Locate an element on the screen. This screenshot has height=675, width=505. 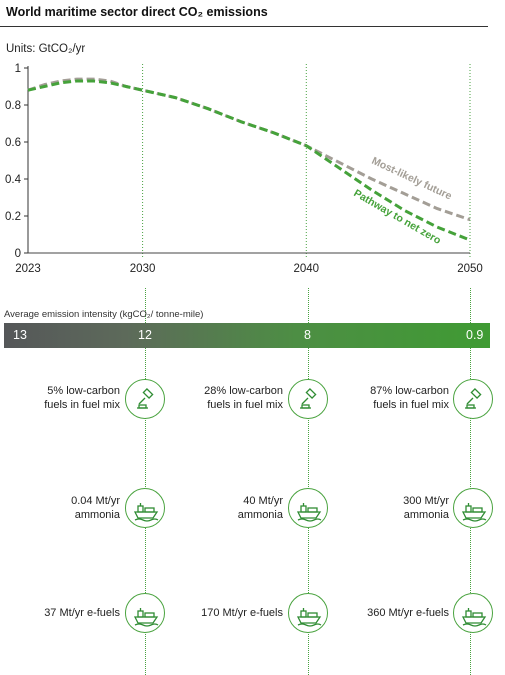
intensity-value-2050: 0.9 is located at coordinates (475, 335).